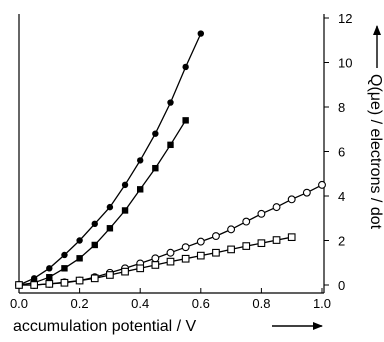 Image resolution: width=384 pixels, height=342 pixels. Describe the element at coordinates (201, 303) in the screenshot. I see `x-tick-label: 0.6` at that location.